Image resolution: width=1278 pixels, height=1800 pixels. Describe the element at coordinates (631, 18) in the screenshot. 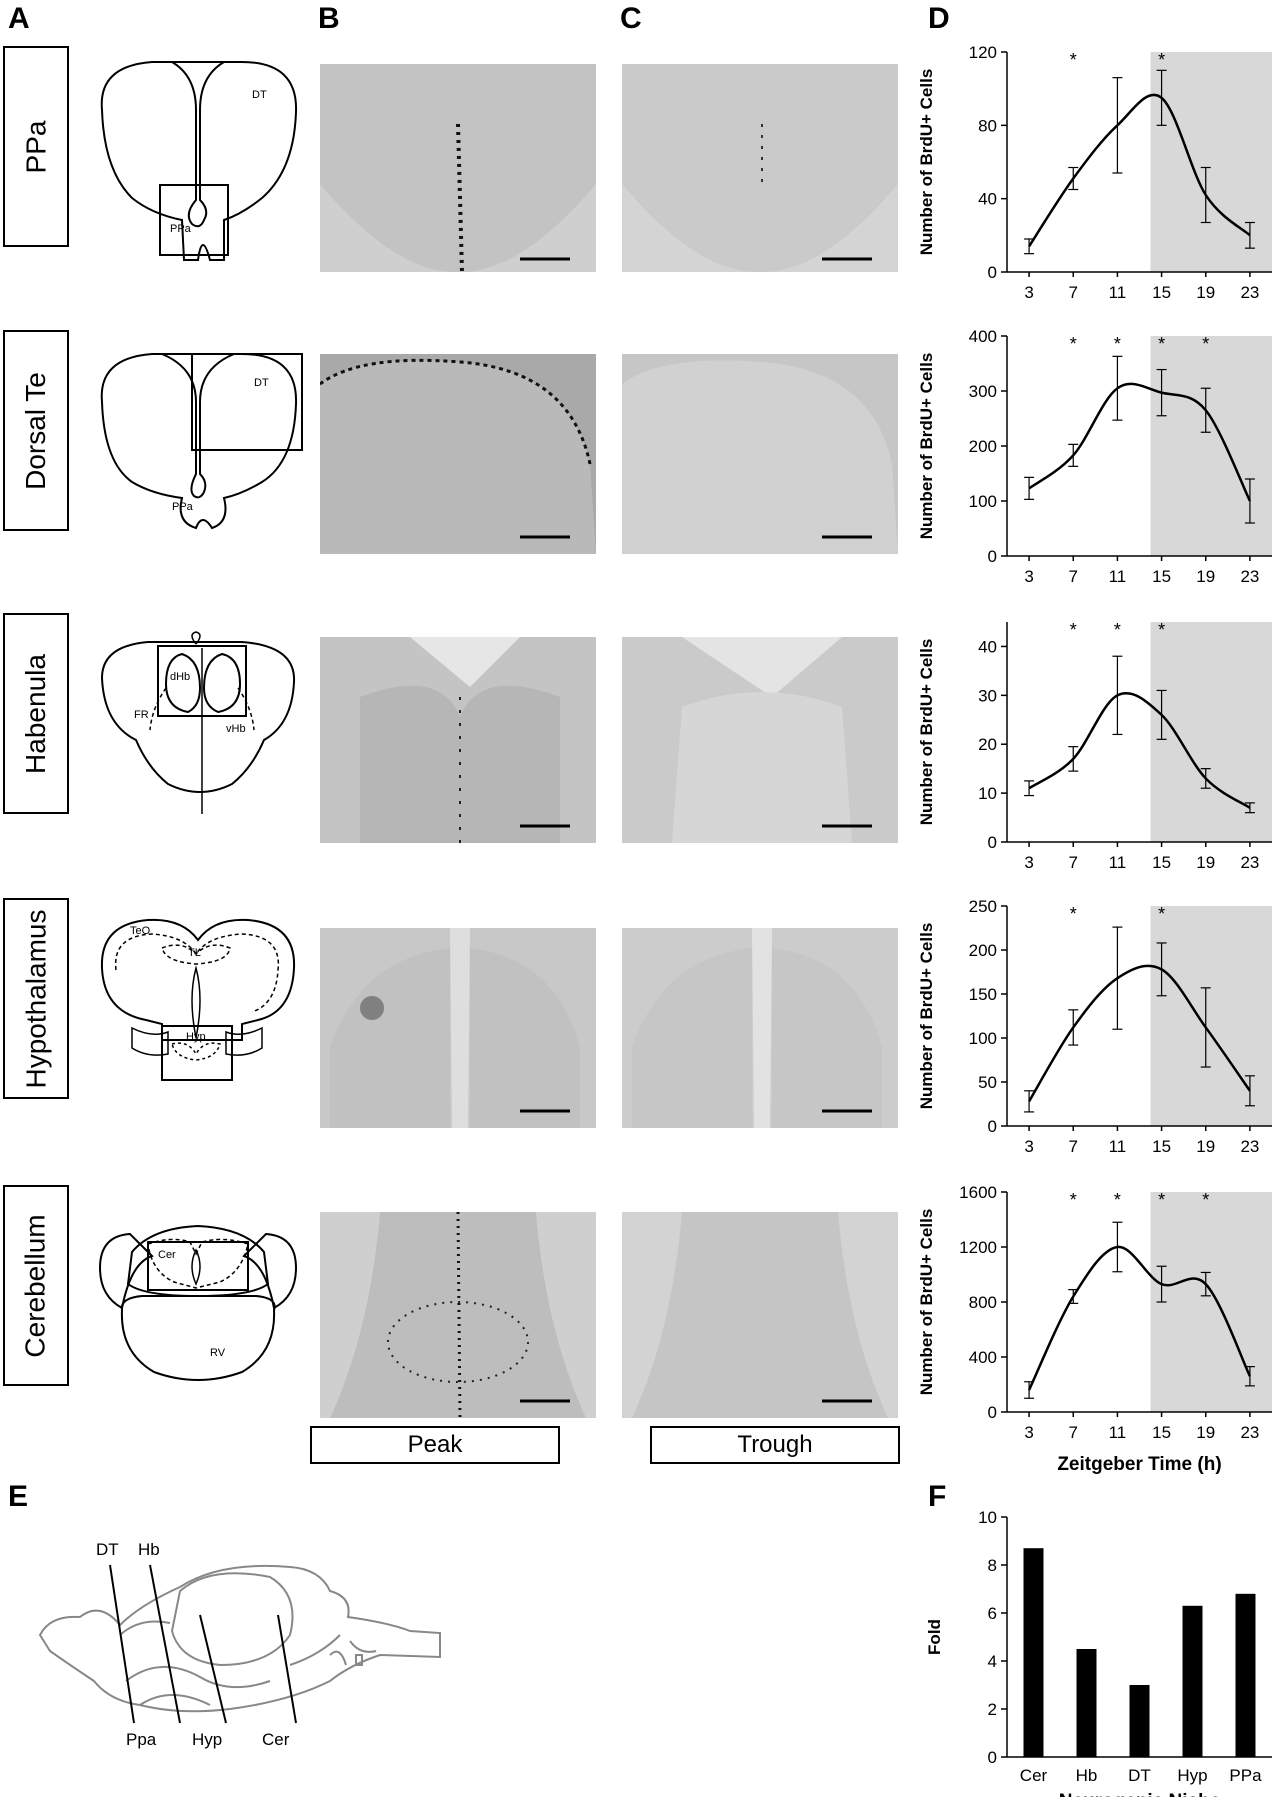

I see `panel-letter-c: C` at that location.